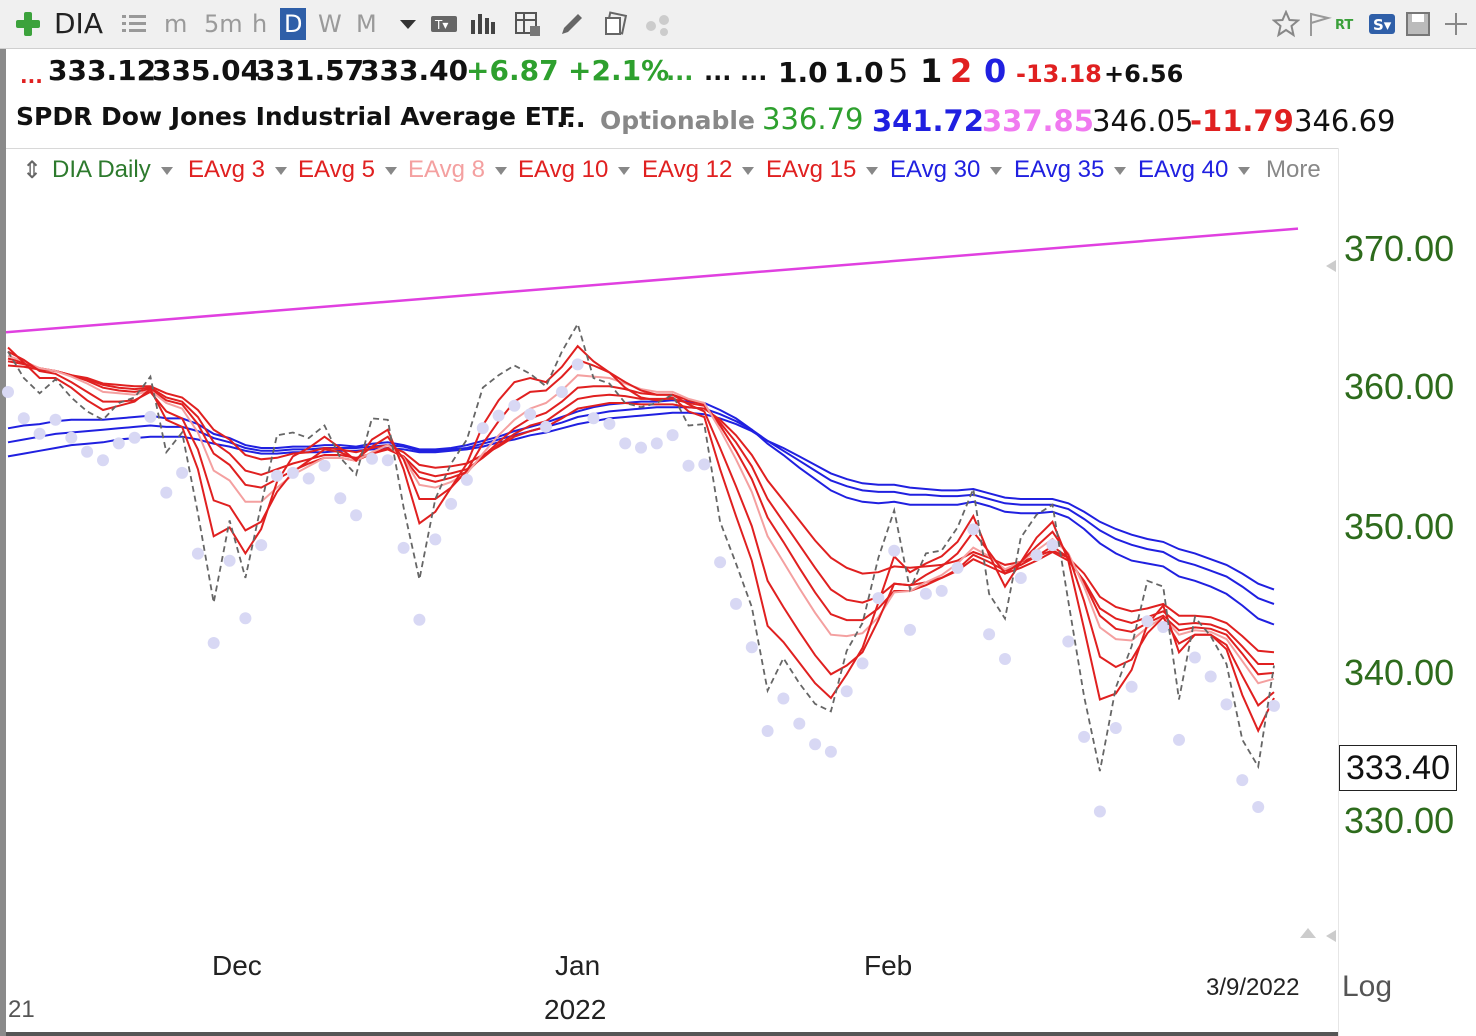 This screenshot has height=1036, width=1476. What do you see at coordinates (347, 170) in the screenshot?
I see `legend-item-eavg5: EAvg 5` at bounding box center [347, 170].